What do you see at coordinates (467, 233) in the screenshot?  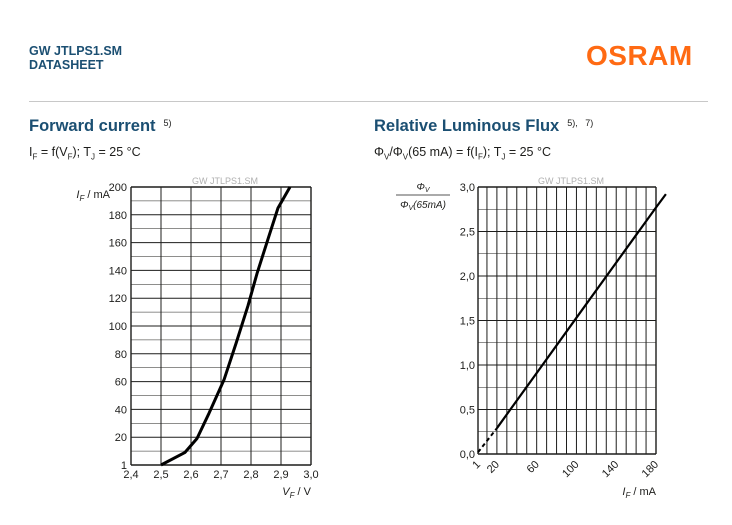 I see `y-tick-label: 2,5` at bounding box center [467, 233].